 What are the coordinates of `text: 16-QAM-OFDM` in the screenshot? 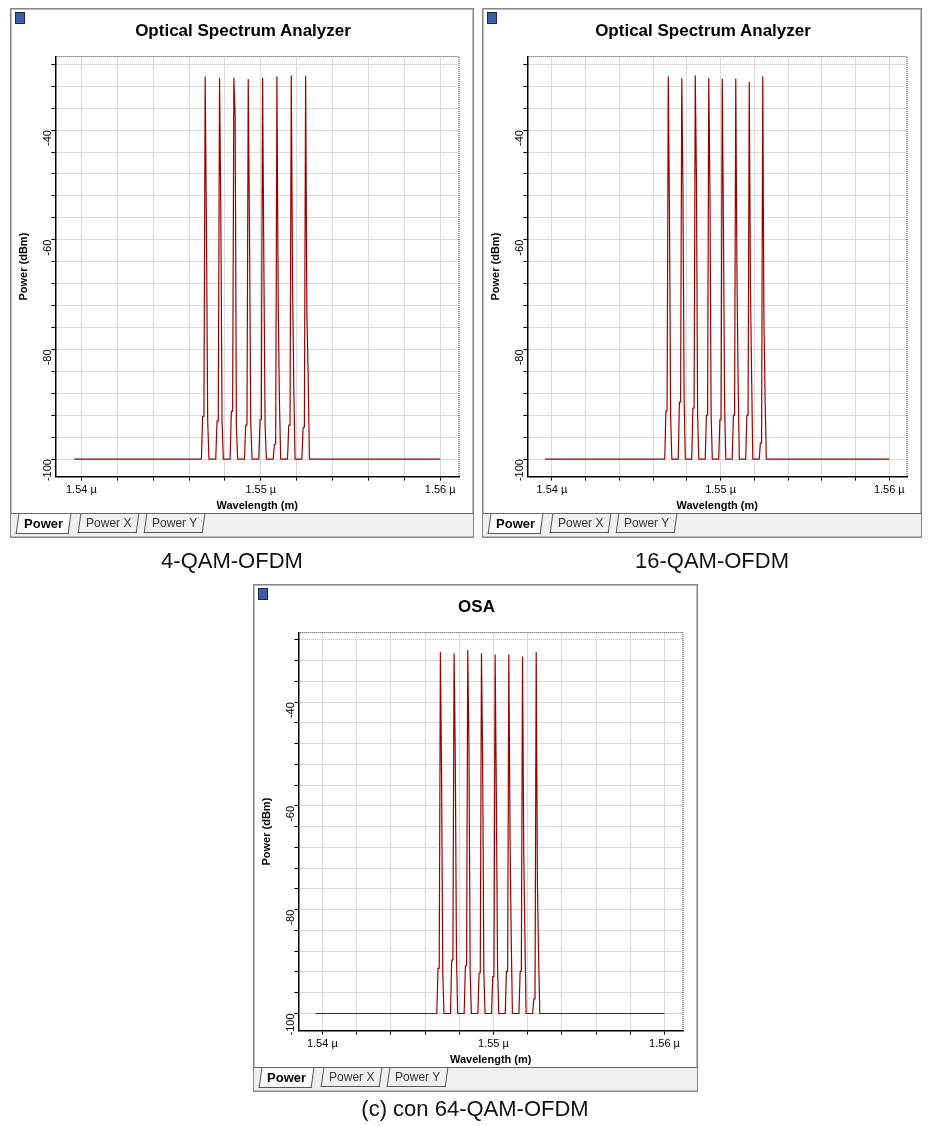 It's located at (712, 561).